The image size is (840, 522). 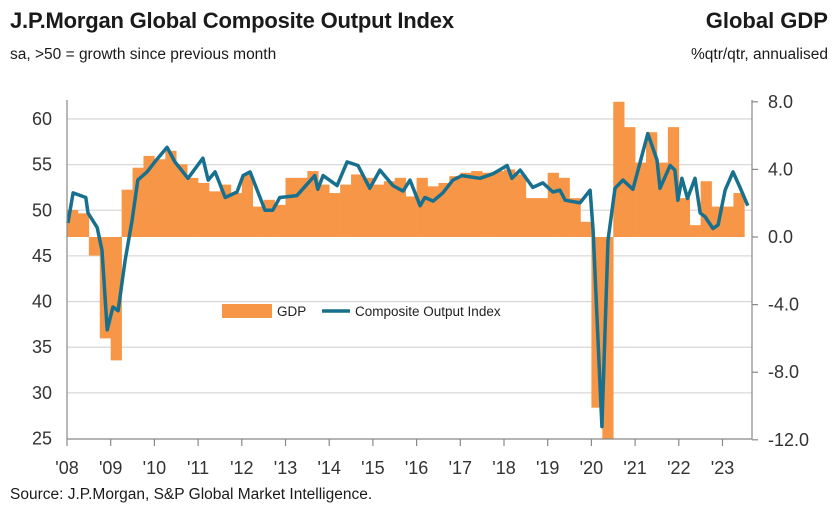 I want to click on x-axis-tick-label: '22, so click(x=678, y=468).